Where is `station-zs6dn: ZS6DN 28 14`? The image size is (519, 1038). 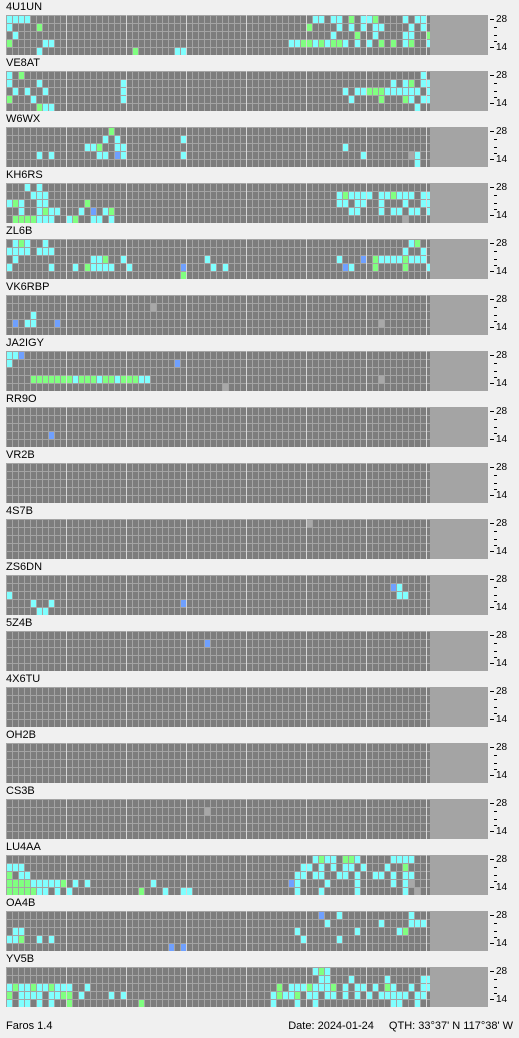 station-zs6dn: ZS6DN 28 14 is located at coordinates (259, 588).